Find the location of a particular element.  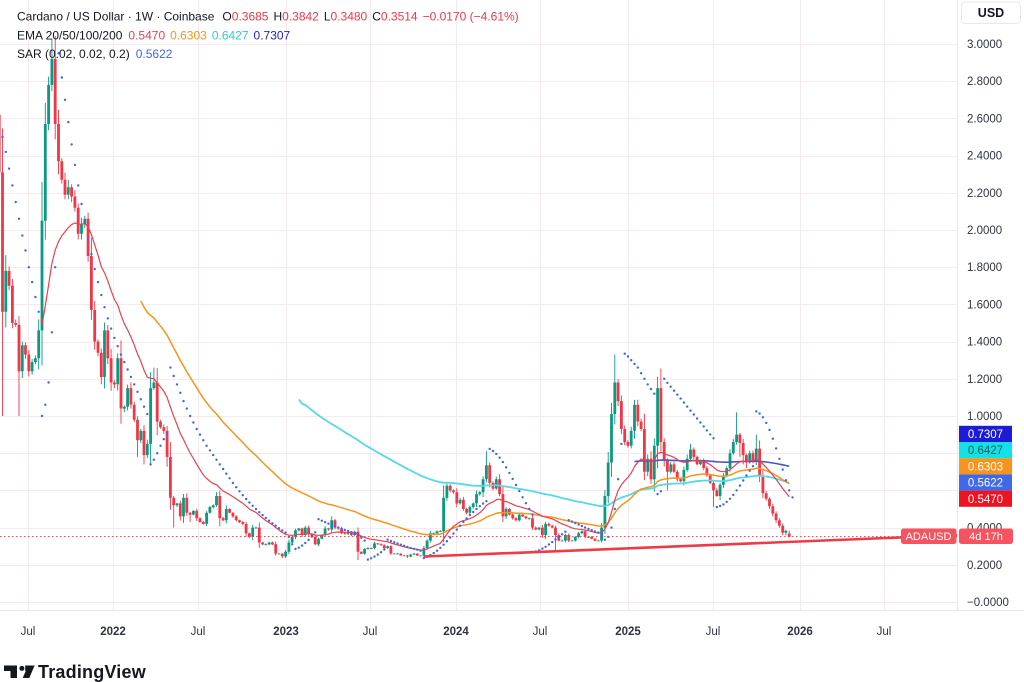

svg-text: 2026 is located at coordinates (800, 632).